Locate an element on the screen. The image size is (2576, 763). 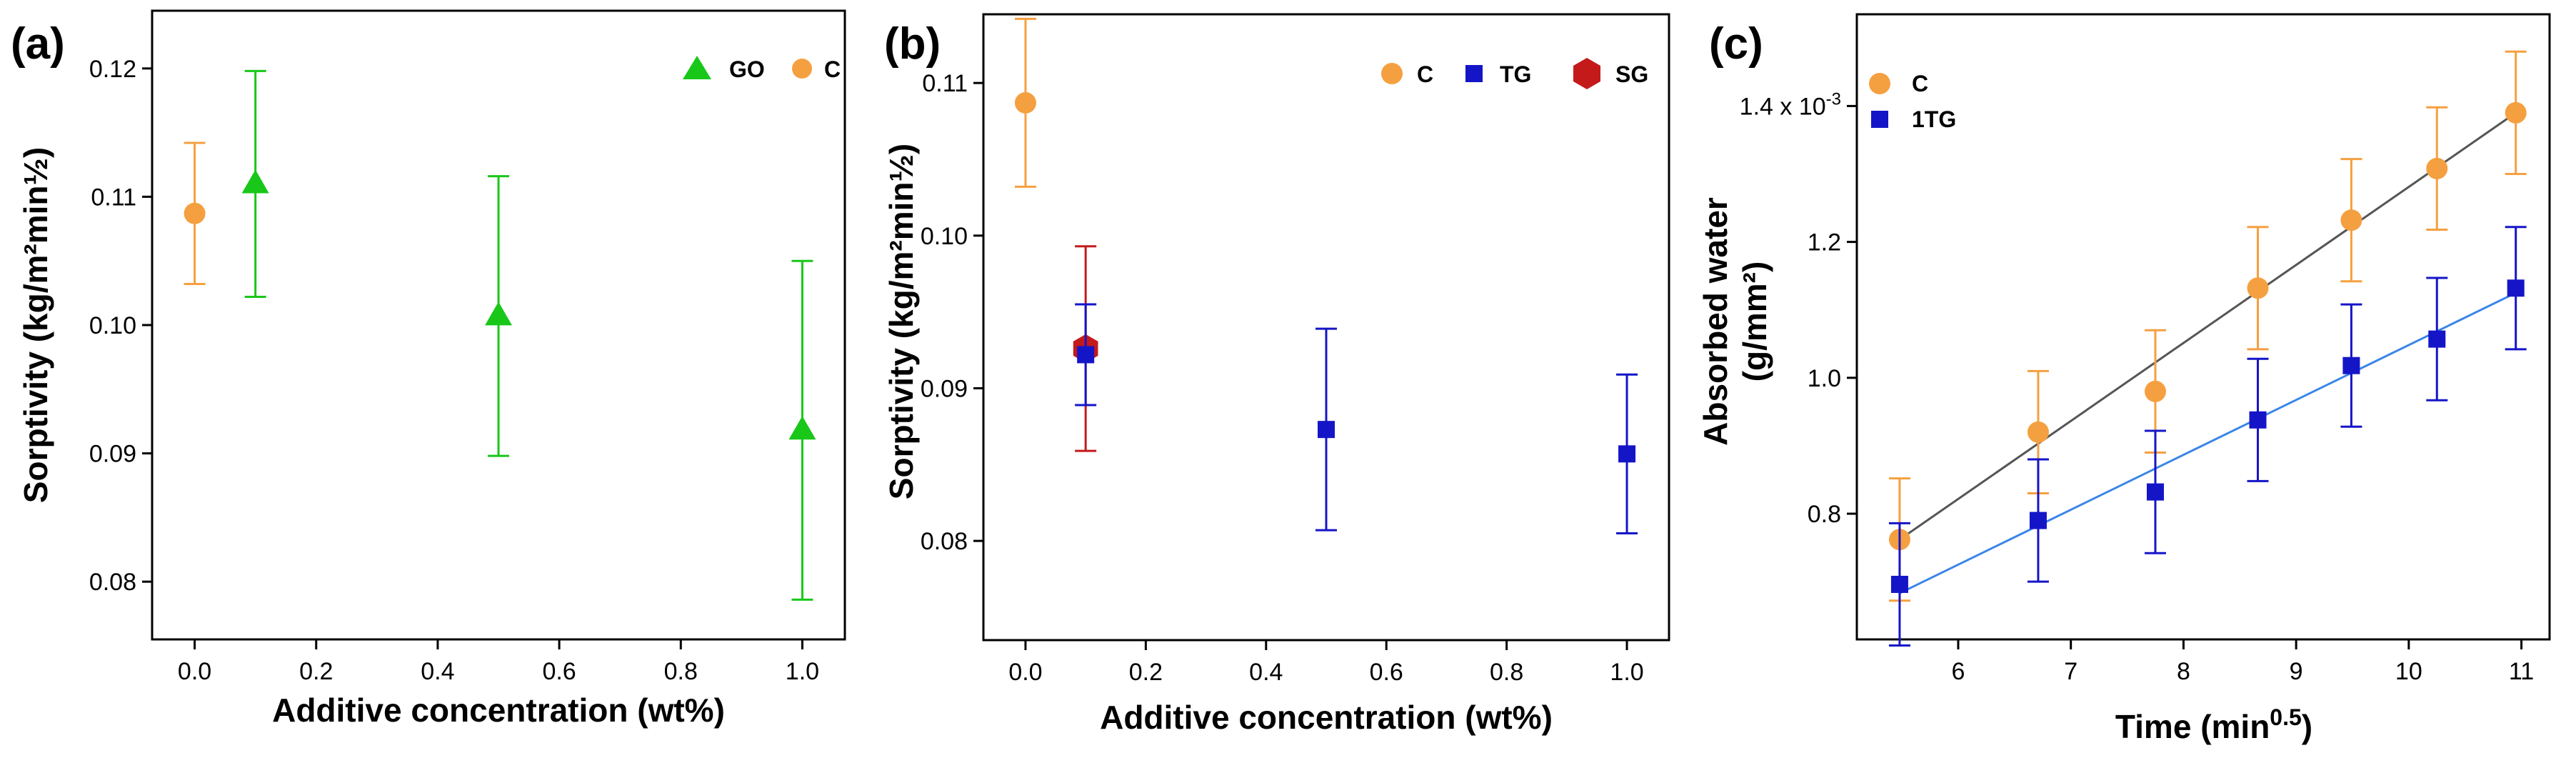
panel-a-x-axis-label: Additive concentration (wt%) is located at coordinates (498, 710).